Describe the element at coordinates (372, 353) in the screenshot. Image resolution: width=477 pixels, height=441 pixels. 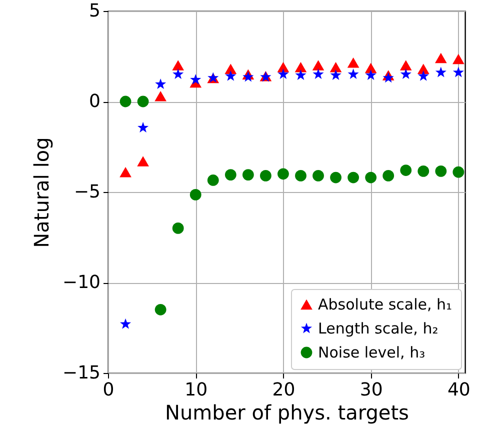
I see `legend-label: Noise level, h₃` at that location.